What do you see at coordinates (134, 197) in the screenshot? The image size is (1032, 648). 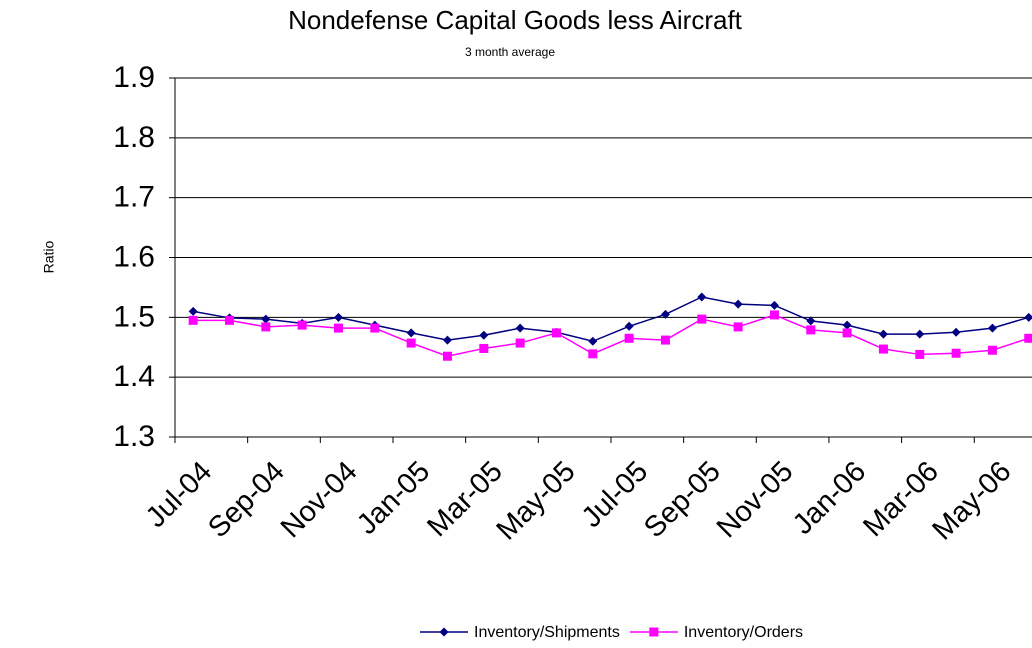 I see `y-tick-label: 1.7` at bounding box center [134, 197].